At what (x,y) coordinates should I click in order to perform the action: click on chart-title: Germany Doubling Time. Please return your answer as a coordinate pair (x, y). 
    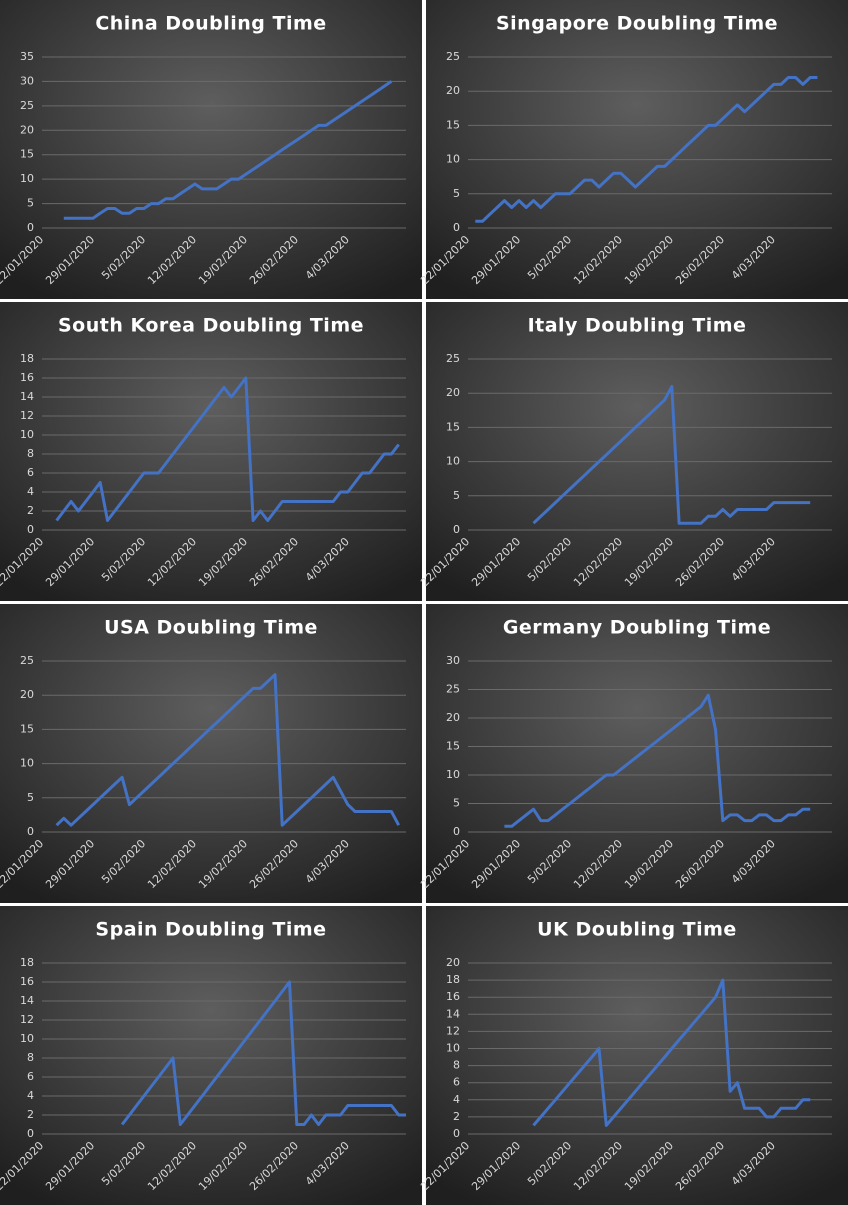
    Looking at the image, I should click on (637, 628).